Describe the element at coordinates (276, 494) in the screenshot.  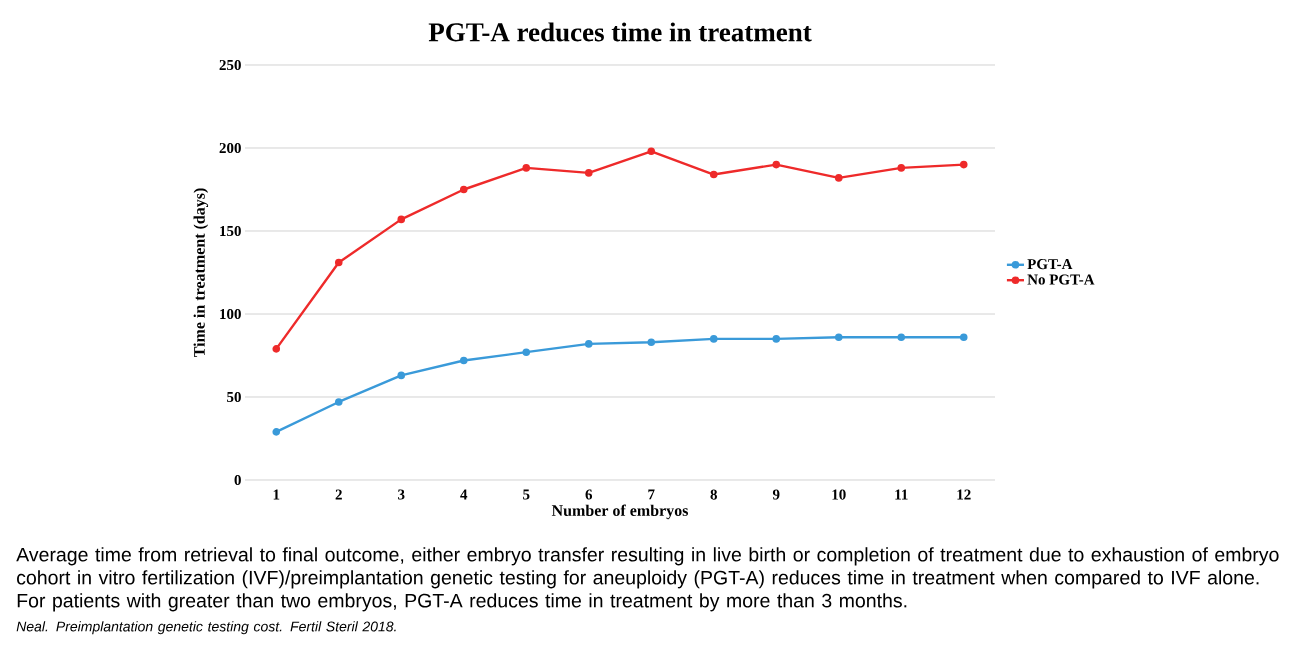
I see `x-tick-label: 1` at that location.